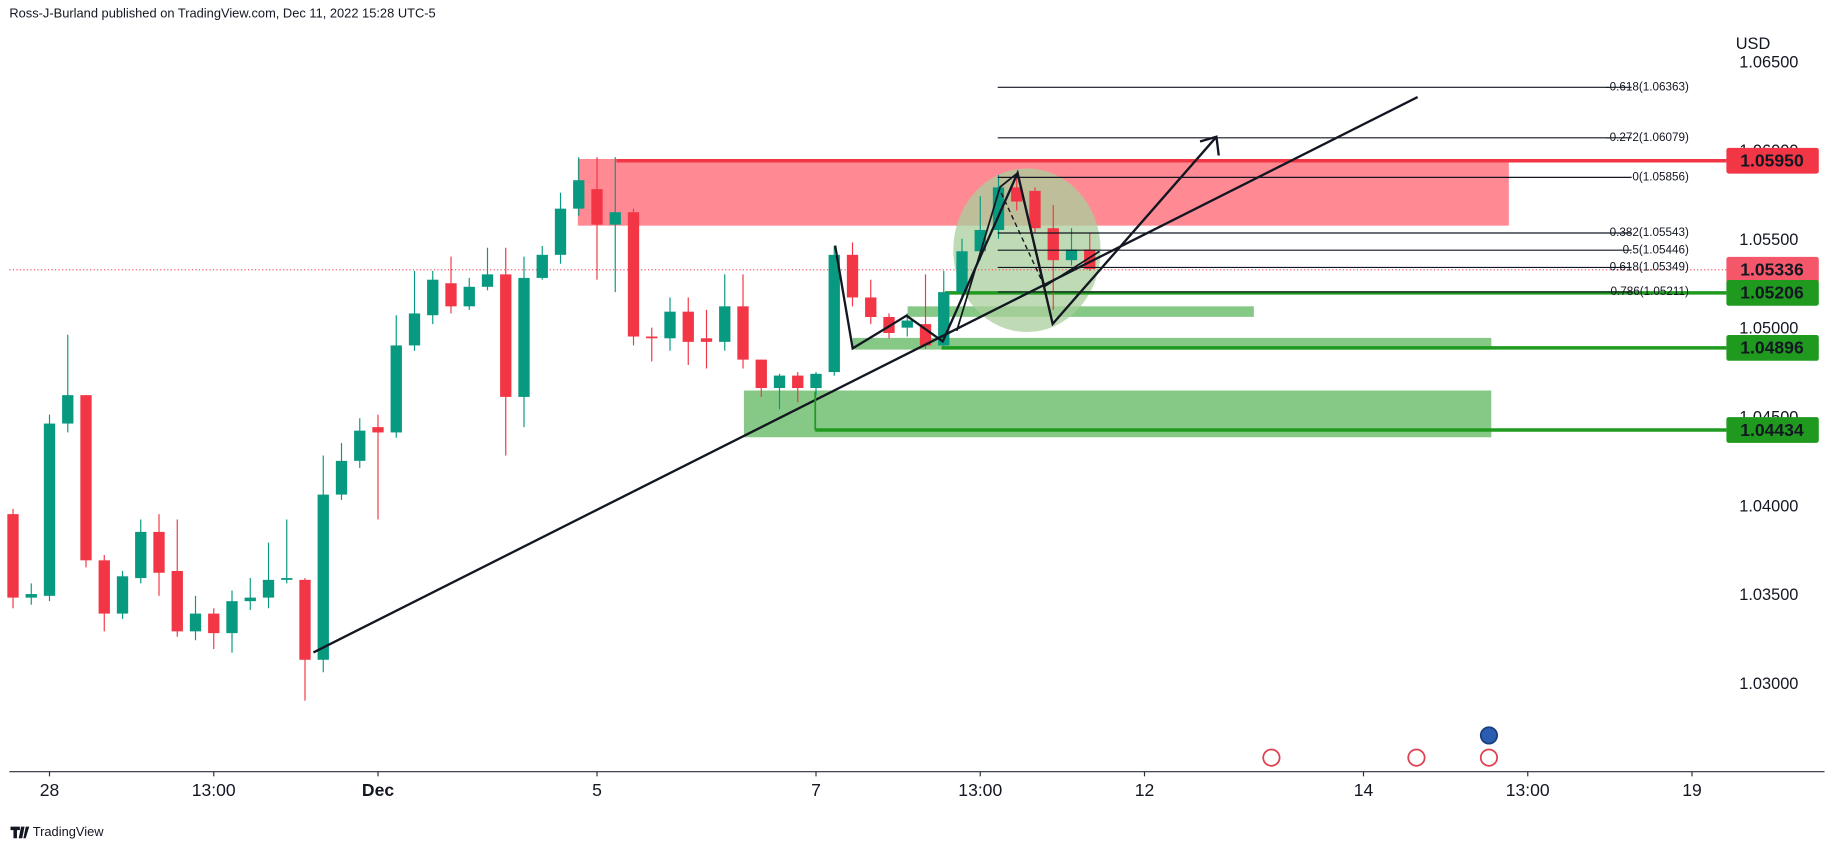 This screenshot has width=1834, height=850. What do you see at coordinates (1649, 267) in the screenshot?
I see `fib-label: 0.618(1.05349)` at bounding box center [1649, 267].